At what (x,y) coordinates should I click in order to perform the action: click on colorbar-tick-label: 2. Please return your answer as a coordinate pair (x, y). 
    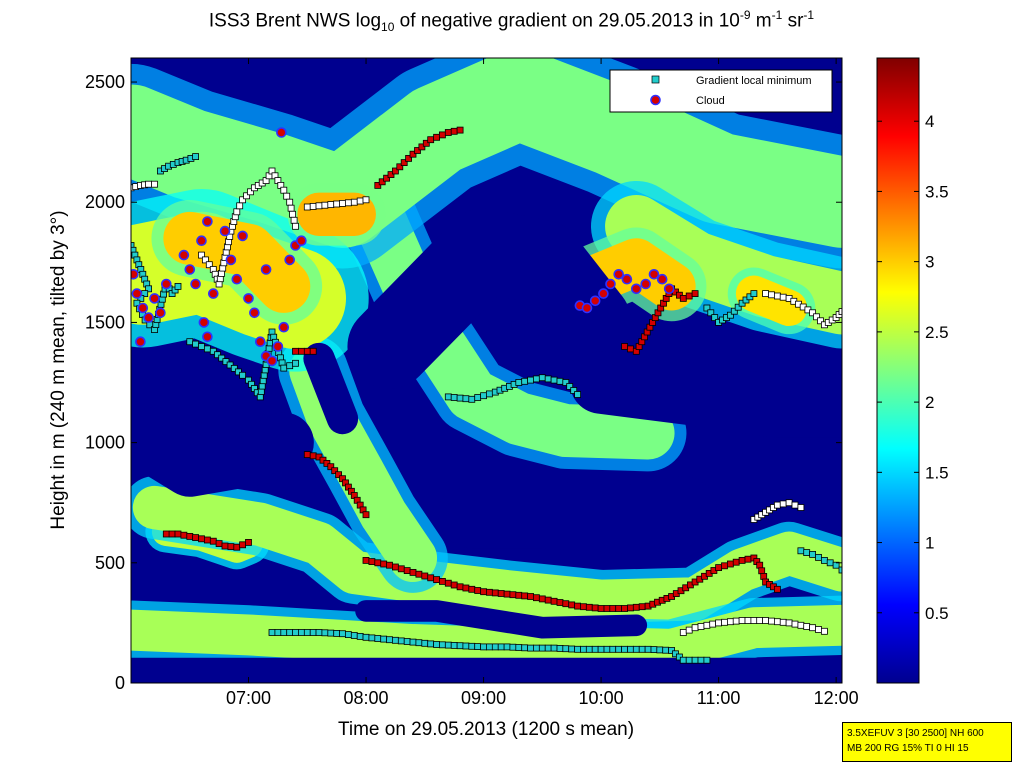
    Looking at the image, I should click on (929, 402).